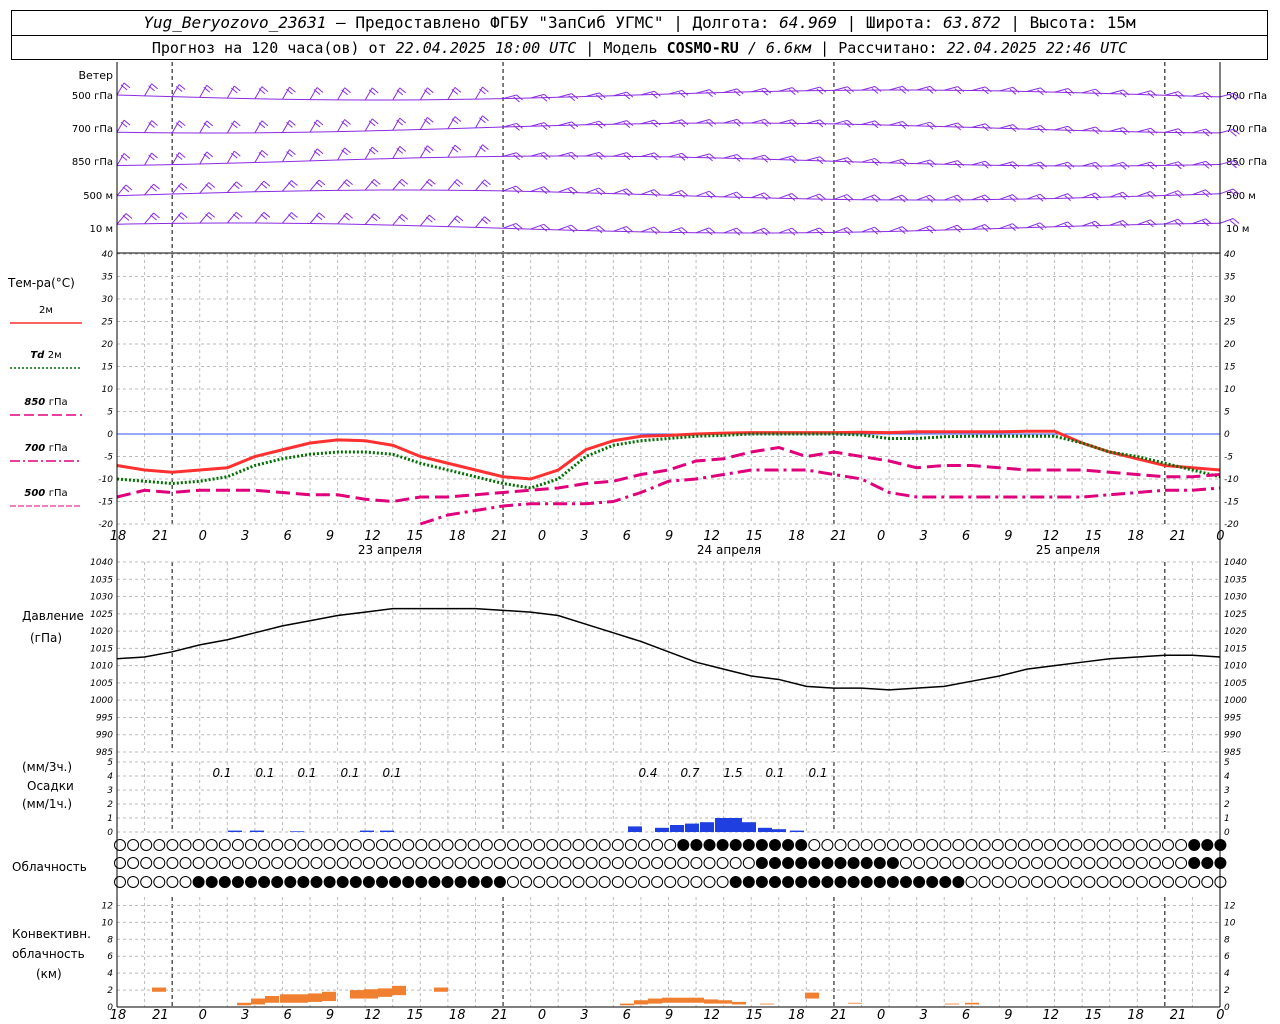  Describe the element at coordinates (110, 777) in the screenshot. I see `precip-tick: 4` at that location.